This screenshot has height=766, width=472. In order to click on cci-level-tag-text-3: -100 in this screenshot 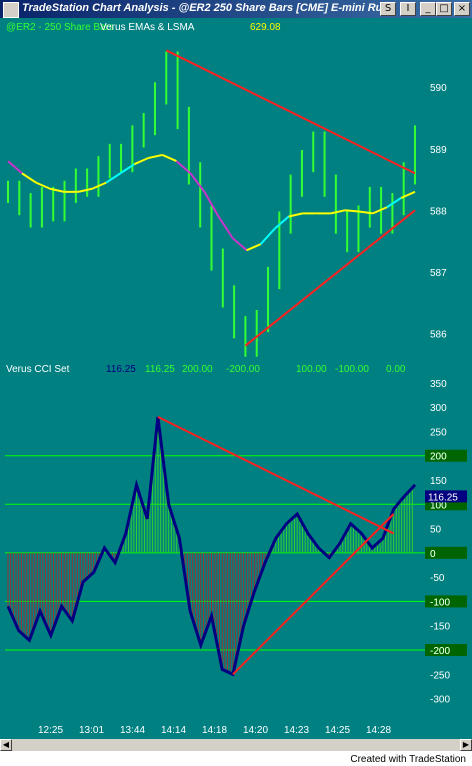, I will do `click(440, 602)`.